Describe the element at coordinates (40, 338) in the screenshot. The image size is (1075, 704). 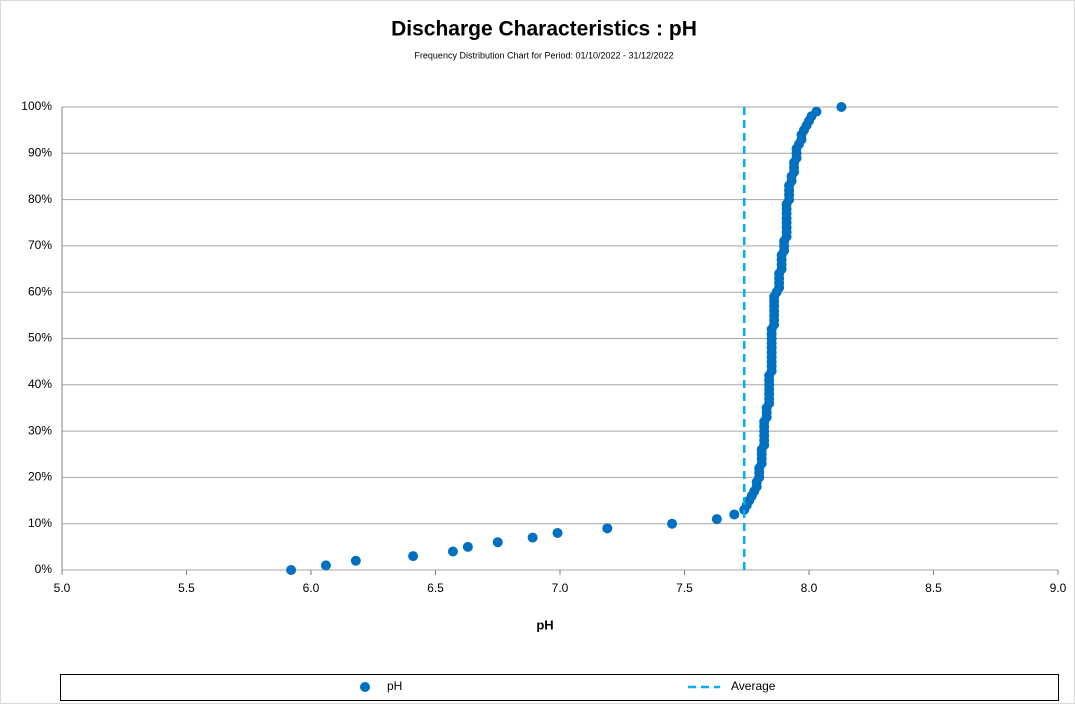
I see `y-tick-label: 50%` at that location.